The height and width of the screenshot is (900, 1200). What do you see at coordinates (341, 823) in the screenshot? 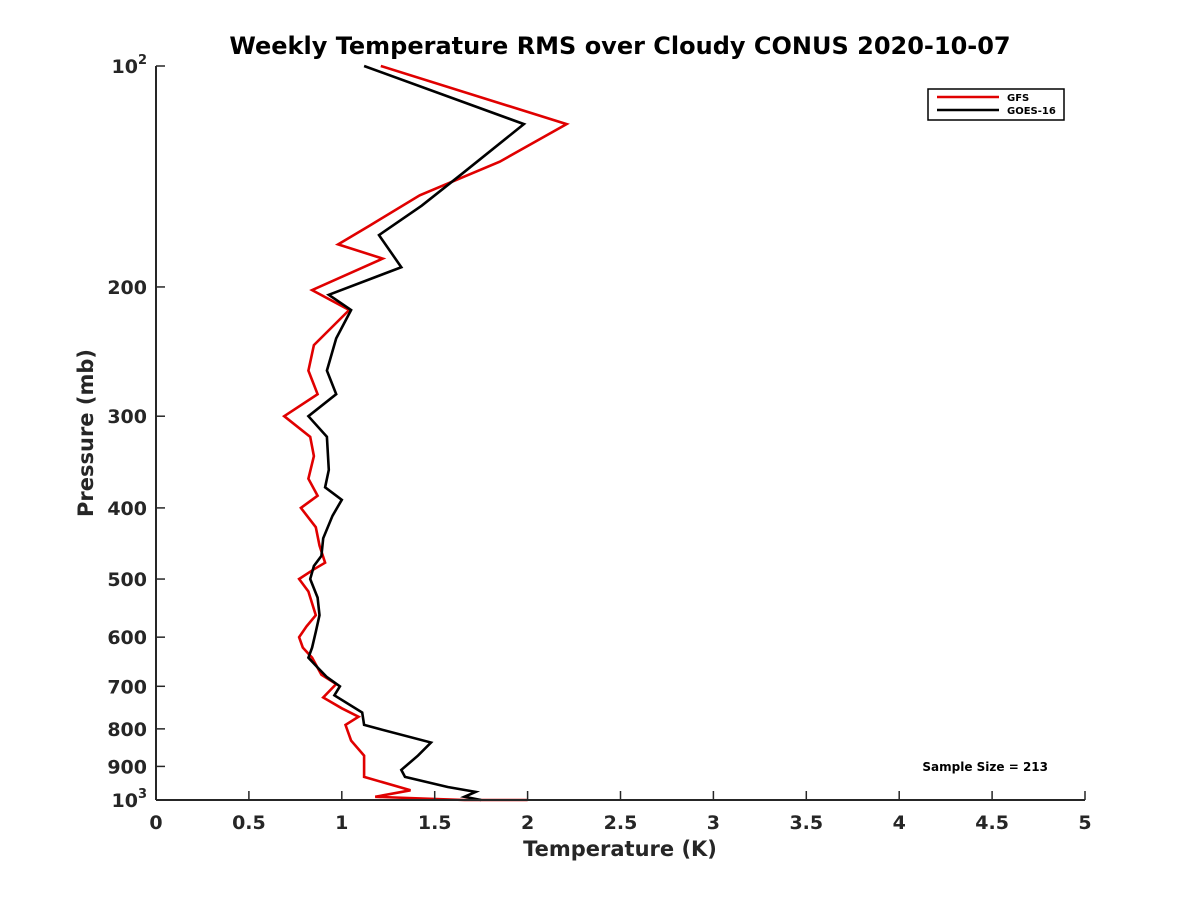
I see `x-tick-label: 1` at bounding box center [341, 823].